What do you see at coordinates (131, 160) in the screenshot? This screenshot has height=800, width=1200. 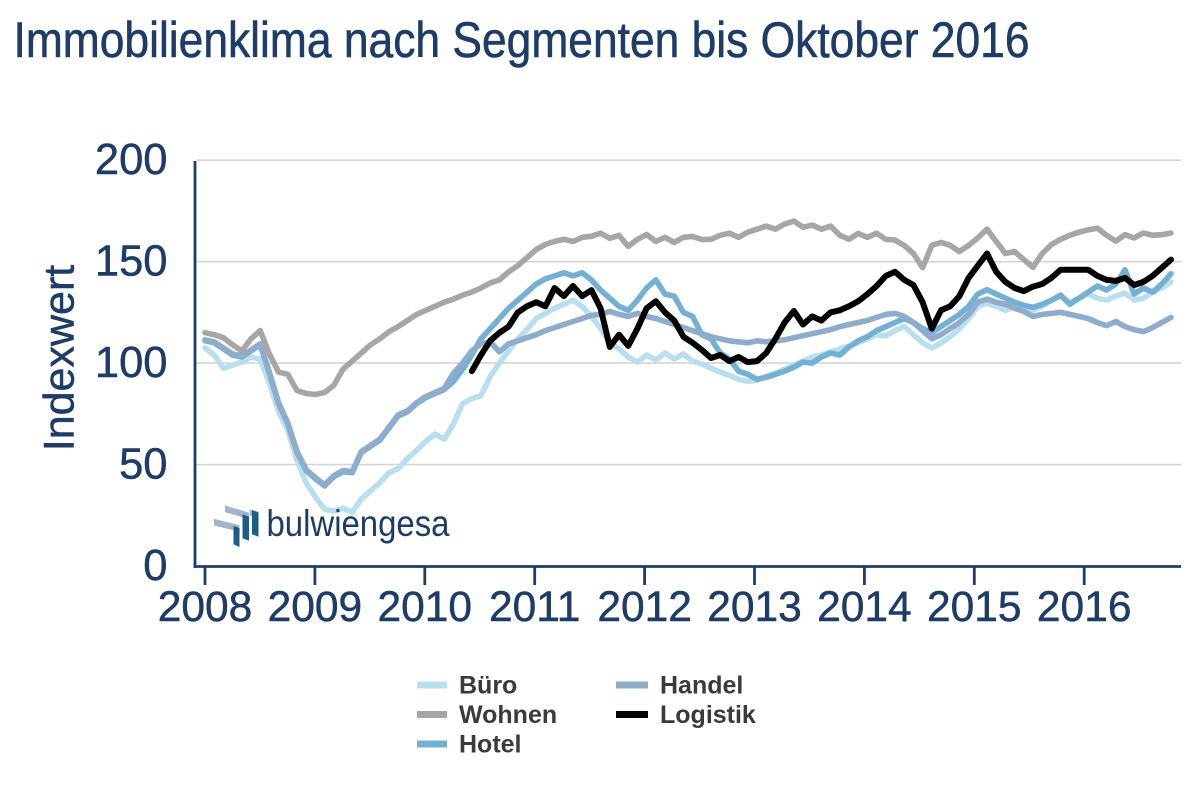 I see `svg-text: 200` at bounding box center [131, 160].